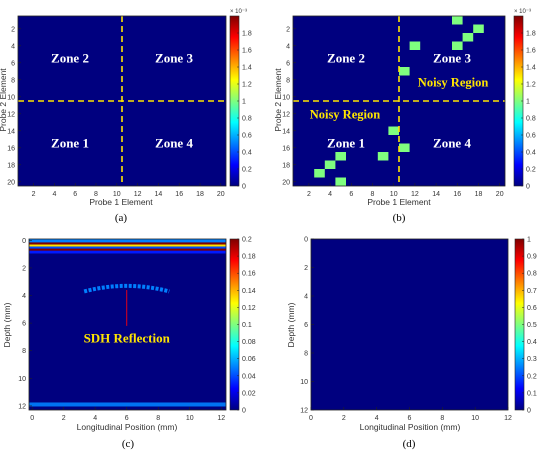 Image resolution: width=550 pixels, height=454 pixels. Describe the element at coordinates (159, 194) in the screenshot. I see `x-tick-label: 14` at that location.